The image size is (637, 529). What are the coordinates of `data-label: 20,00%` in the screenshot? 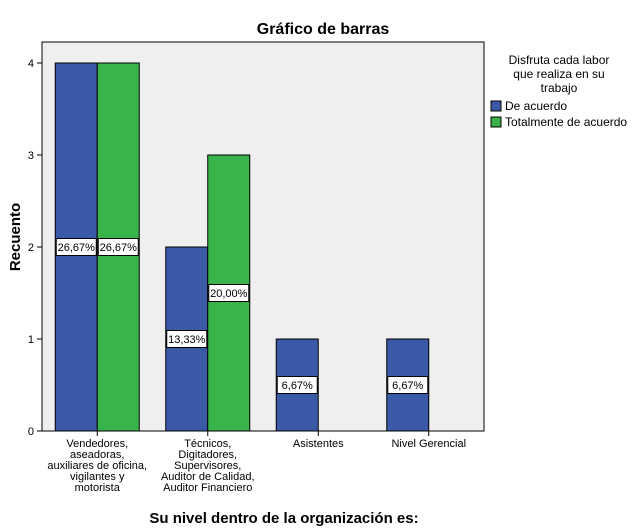 It's located at (229, 294).